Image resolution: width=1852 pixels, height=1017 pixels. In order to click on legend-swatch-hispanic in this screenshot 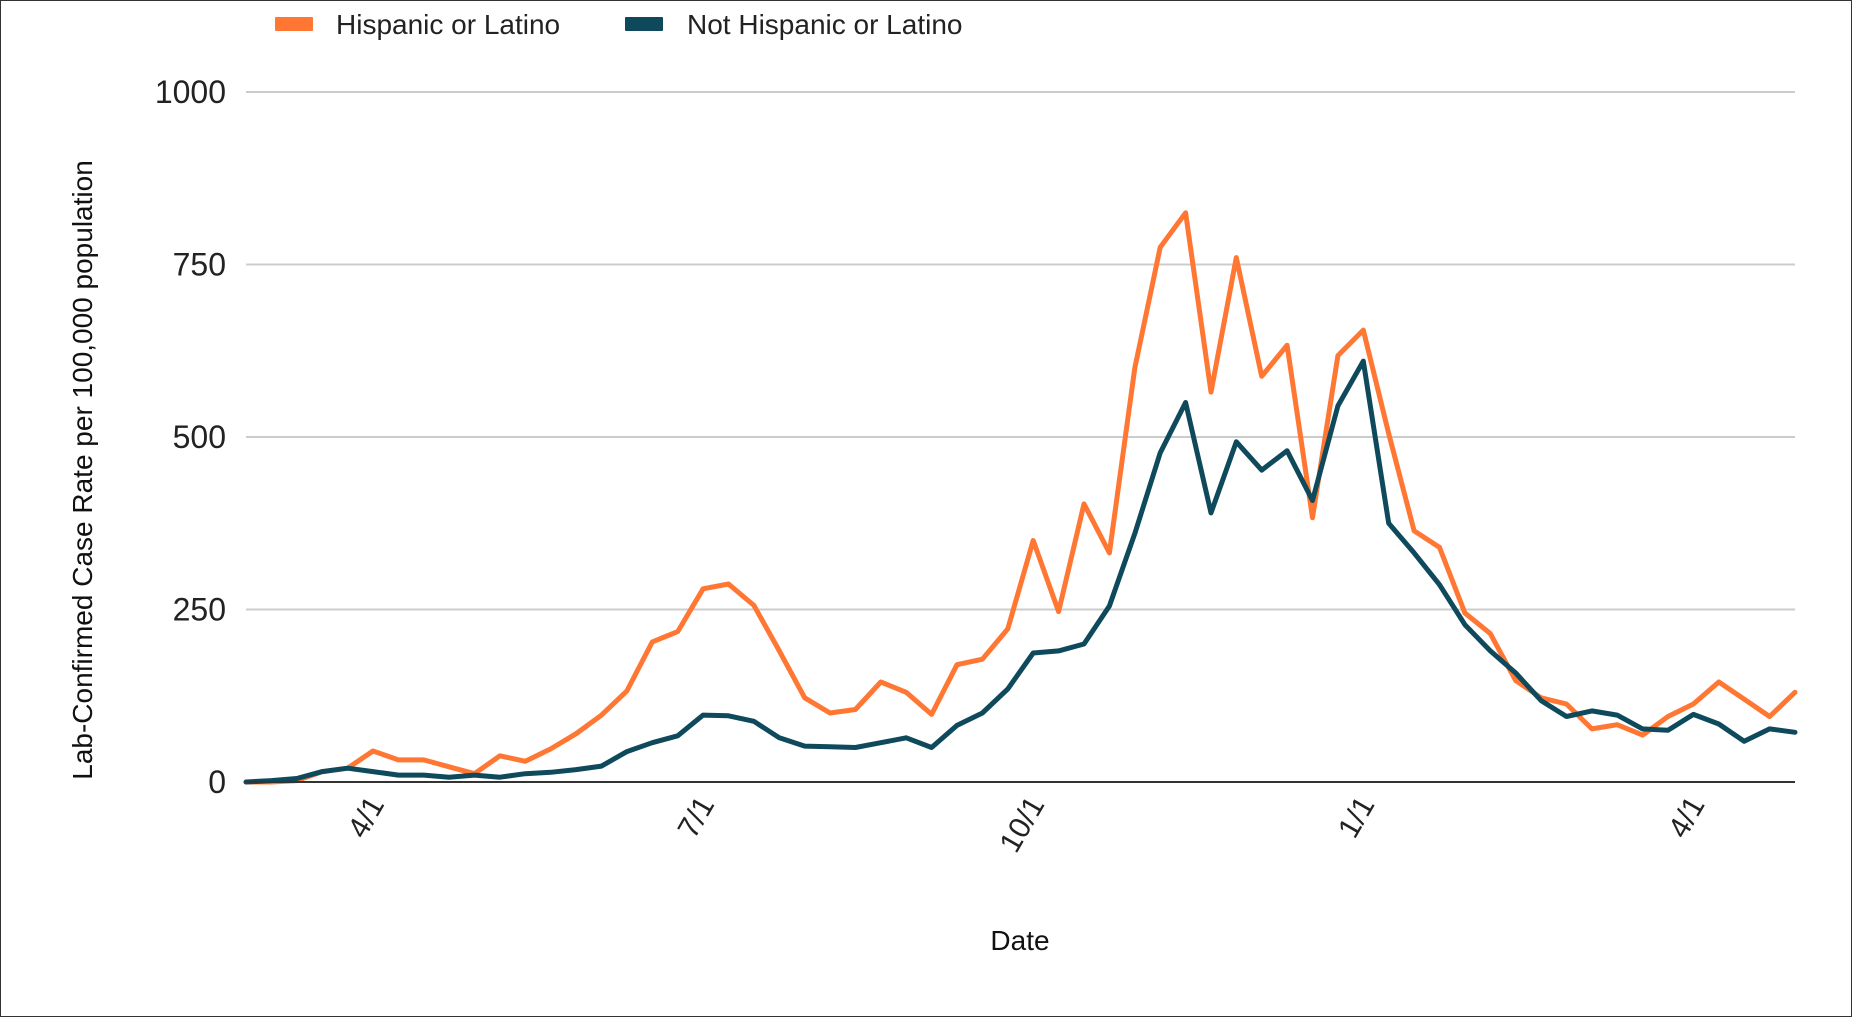, I will do `click(294, 24)`.